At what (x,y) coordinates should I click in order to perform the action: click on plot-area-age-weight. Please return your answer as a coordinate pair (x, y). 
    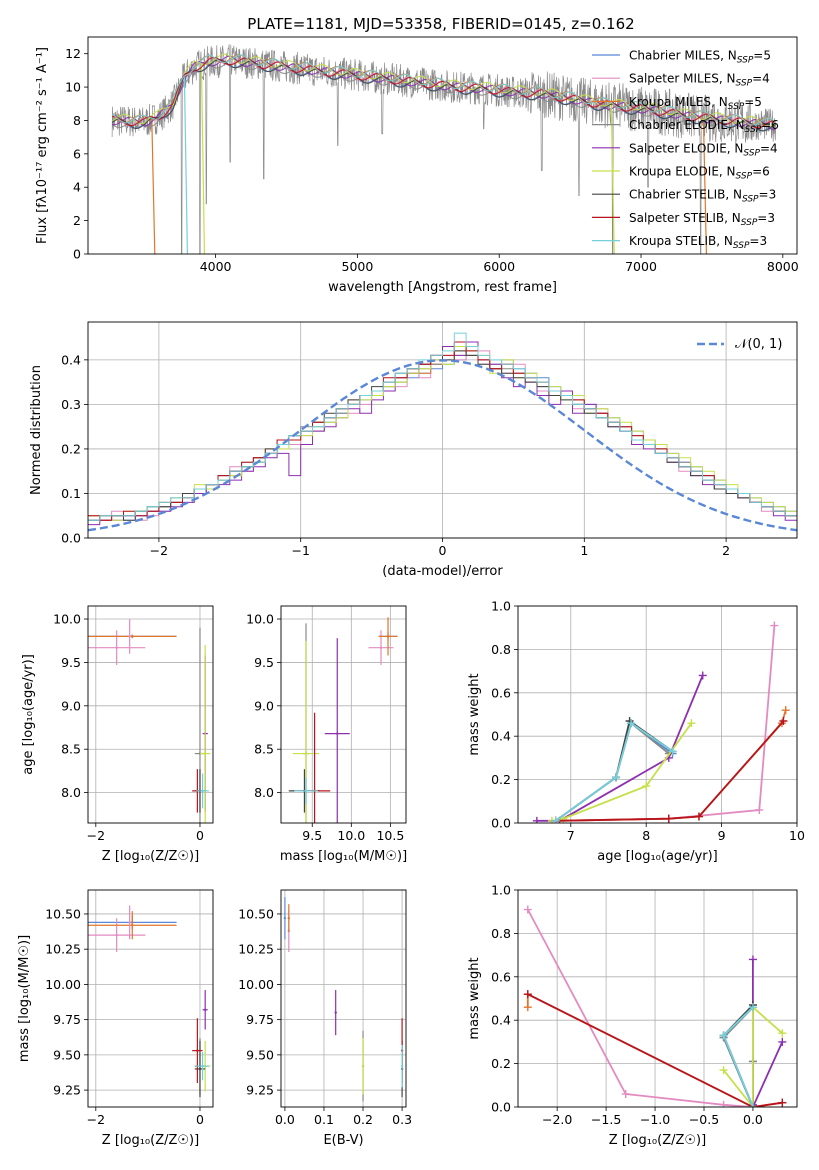
    Looking at the image, I should click on (661, 722).